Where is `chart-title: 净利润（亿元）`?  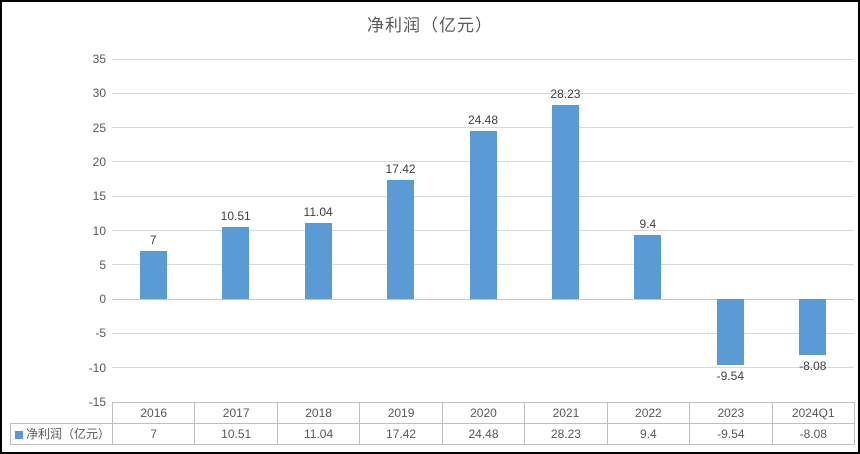 chart-title: 净利润（亿元） is located at coordinates (430, 25).